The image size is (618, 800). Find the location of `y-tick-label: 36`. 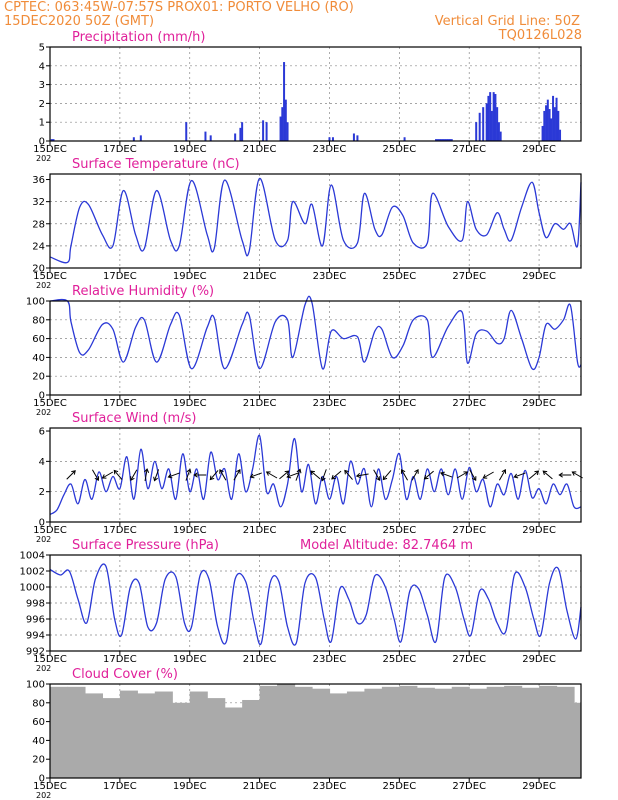

y-tick-label: 36 is located at coordinates (38, 180).